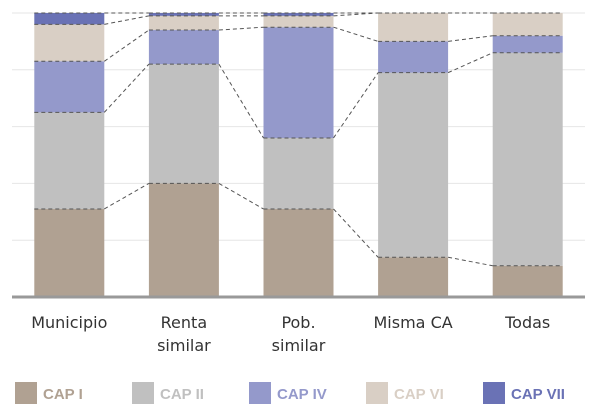  I want to click on x-tick-label: Renta similar, so click(184, 334).